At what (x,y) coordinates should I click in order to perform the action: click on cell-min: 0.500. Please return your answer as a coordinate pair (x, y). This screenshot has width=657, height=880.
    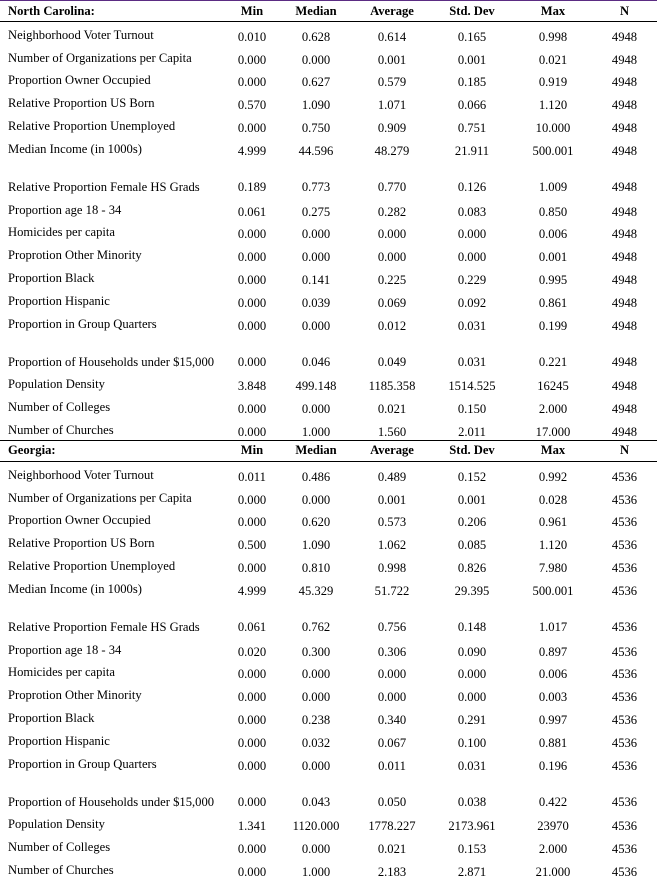
    Looking at the image, I should click on (252, 545).